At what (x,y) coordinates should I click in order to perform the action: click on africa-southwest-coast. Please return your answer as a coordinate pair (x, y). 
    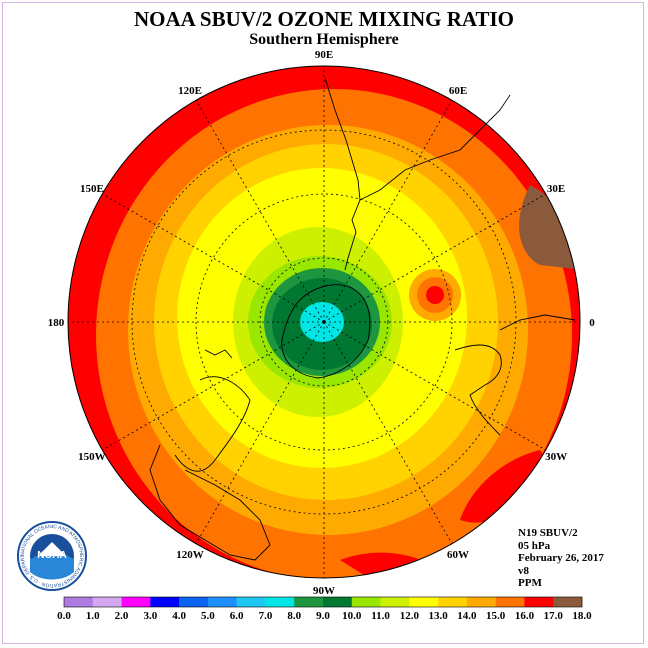
    Looking at the image, I should click on (537, 322).